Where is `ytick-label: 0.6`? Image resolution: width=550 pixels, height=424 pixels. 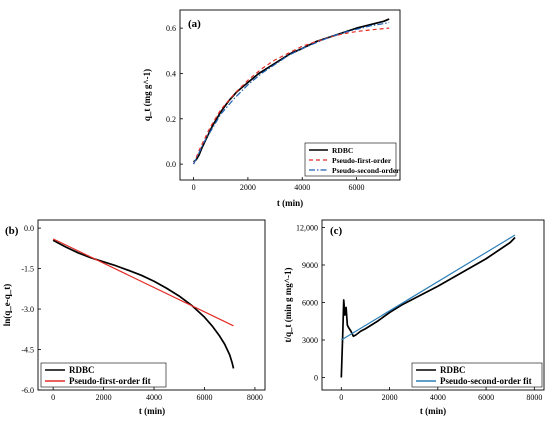 ytick-label: 0.6 is located at coordinates (171, 28).